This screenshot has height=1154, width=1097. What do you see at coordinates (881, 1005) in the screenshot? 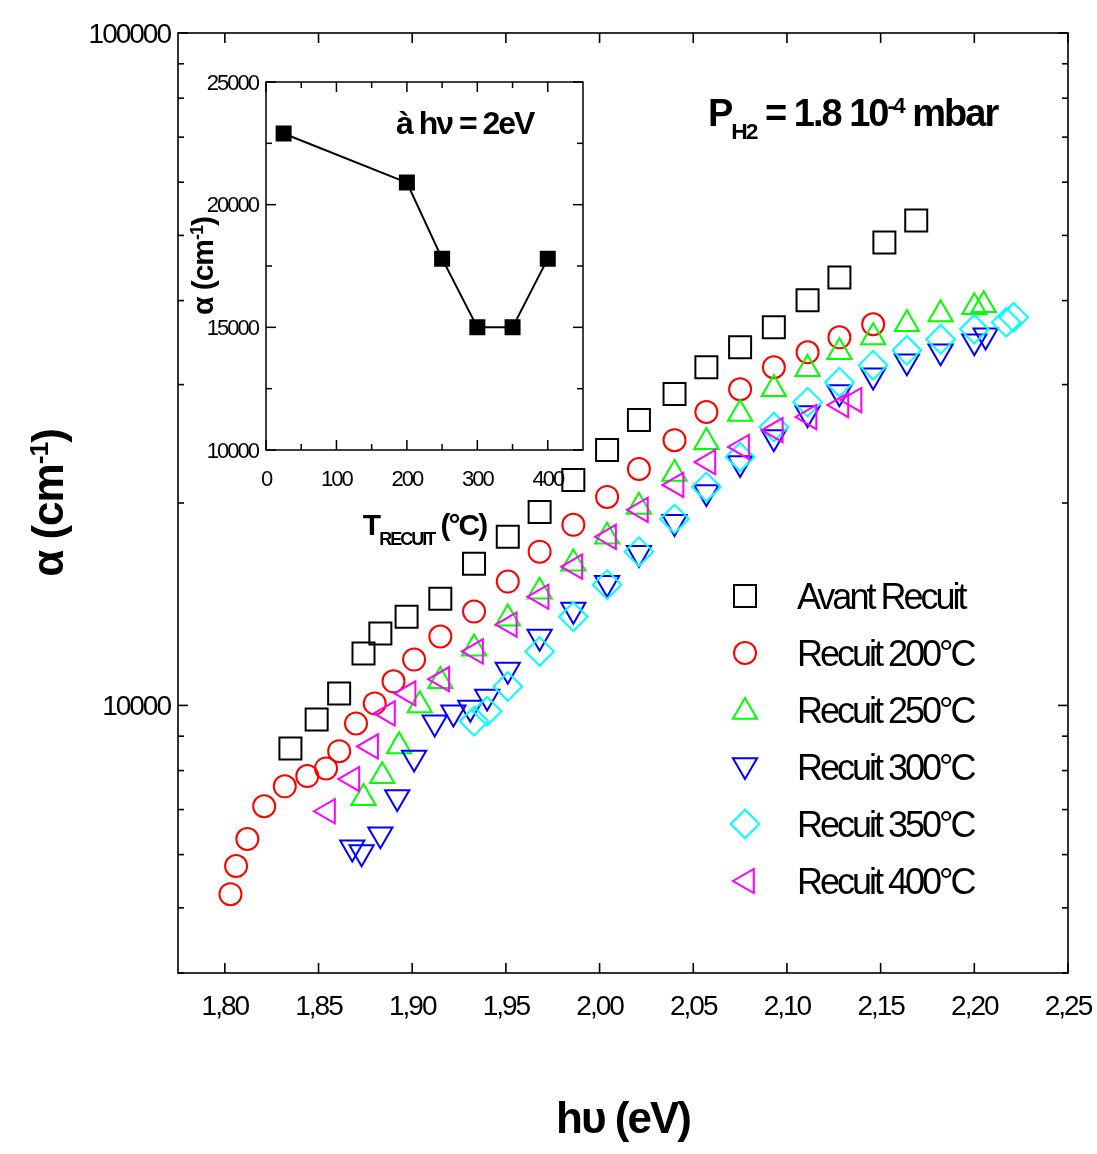
I see `x-tick-label: 2,15` at bounding box center [881, 1005].